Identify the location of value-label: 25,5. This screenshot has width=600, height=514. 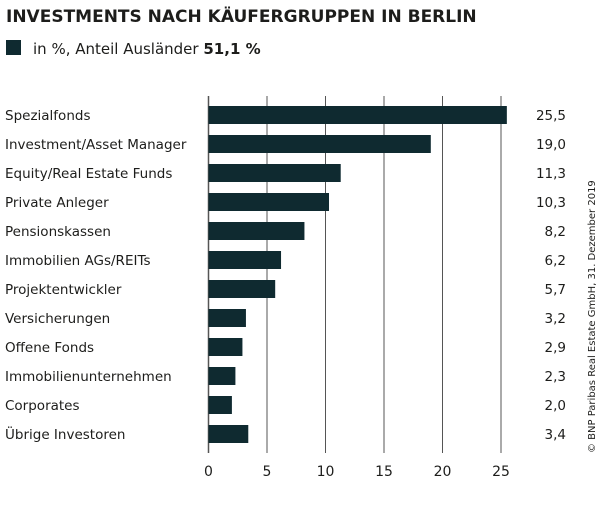
(551, 116).